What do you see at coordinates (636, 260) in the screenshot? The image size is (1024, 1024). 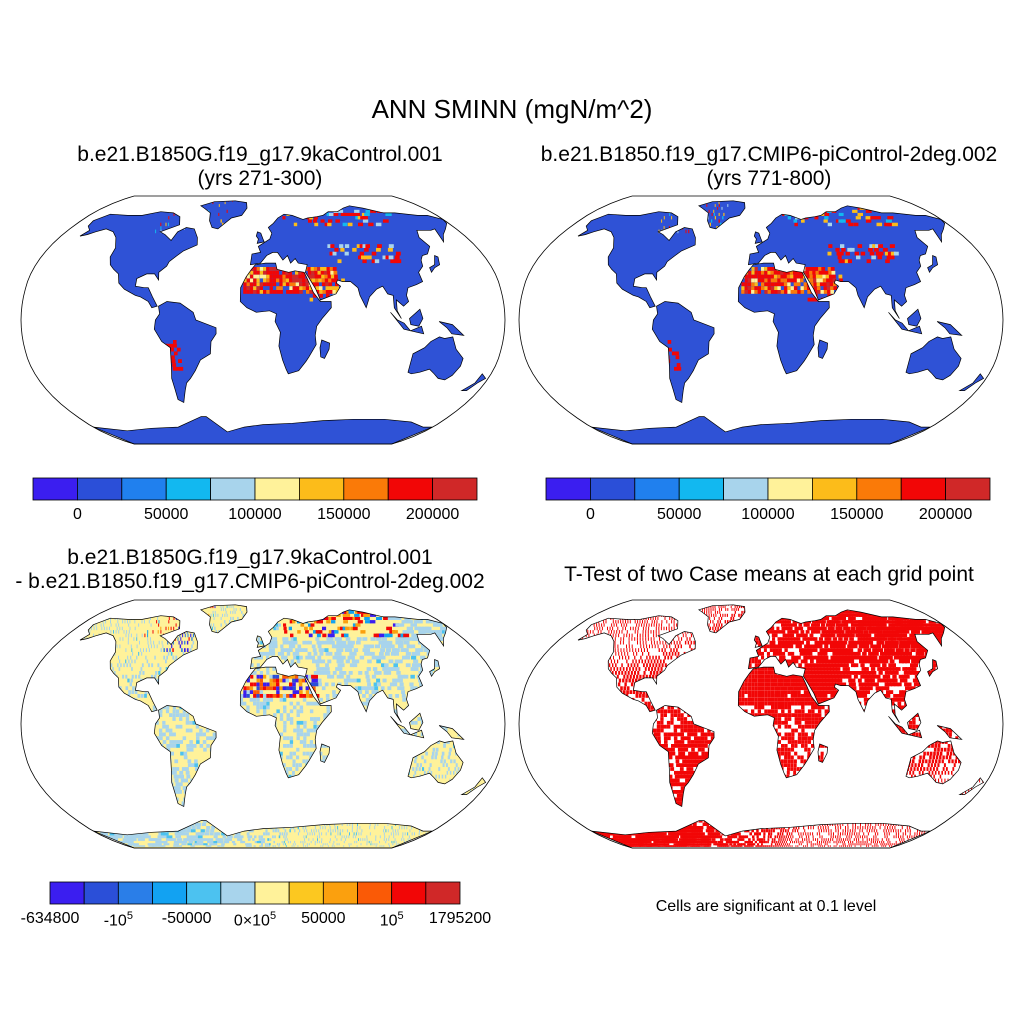 I see `coastline-north-america` at bounding box center [636, 260].